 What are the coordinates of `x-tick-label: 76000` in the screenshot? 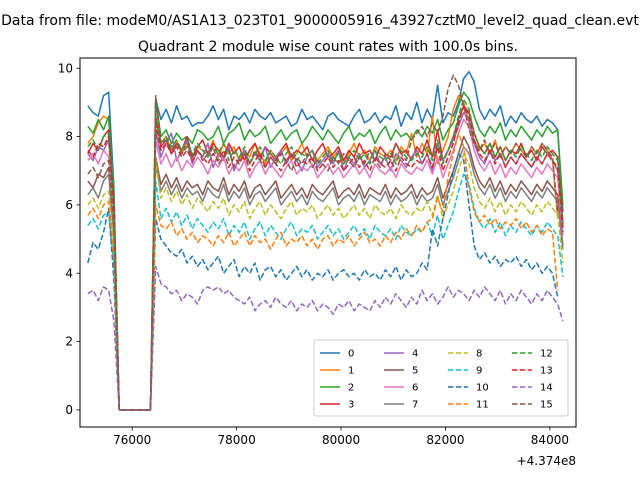 It's located at (132, 440).